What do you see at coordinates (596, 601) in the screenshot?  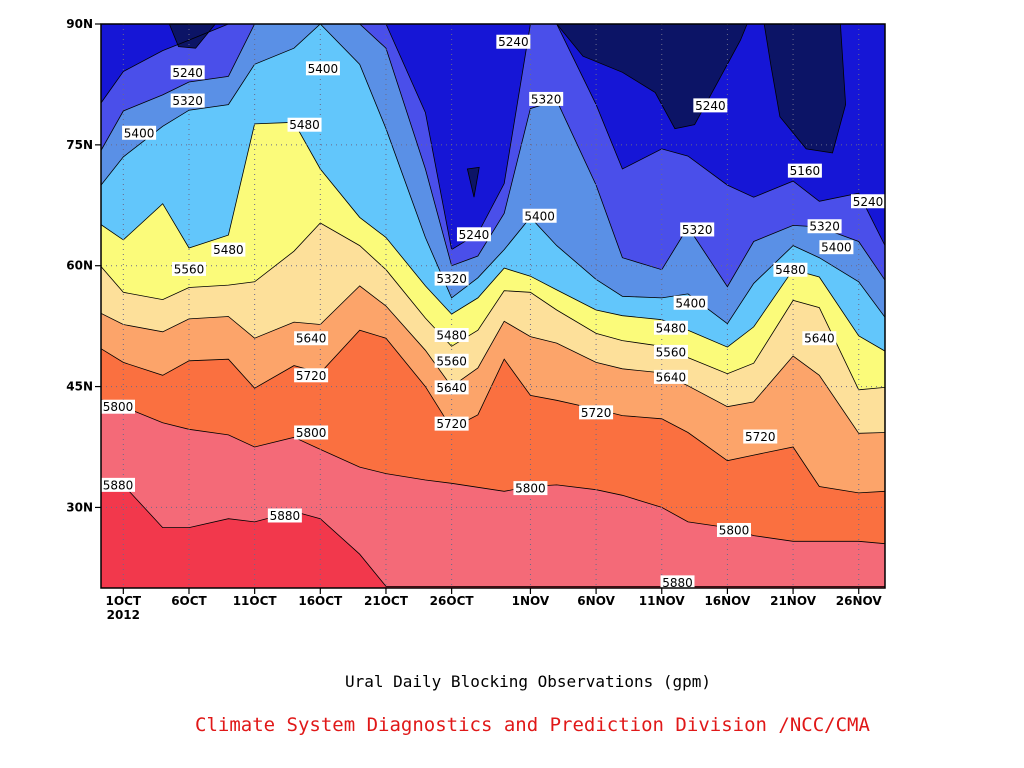 I see `x-tick-label: 6NOV` at bounding box center [596, 601].